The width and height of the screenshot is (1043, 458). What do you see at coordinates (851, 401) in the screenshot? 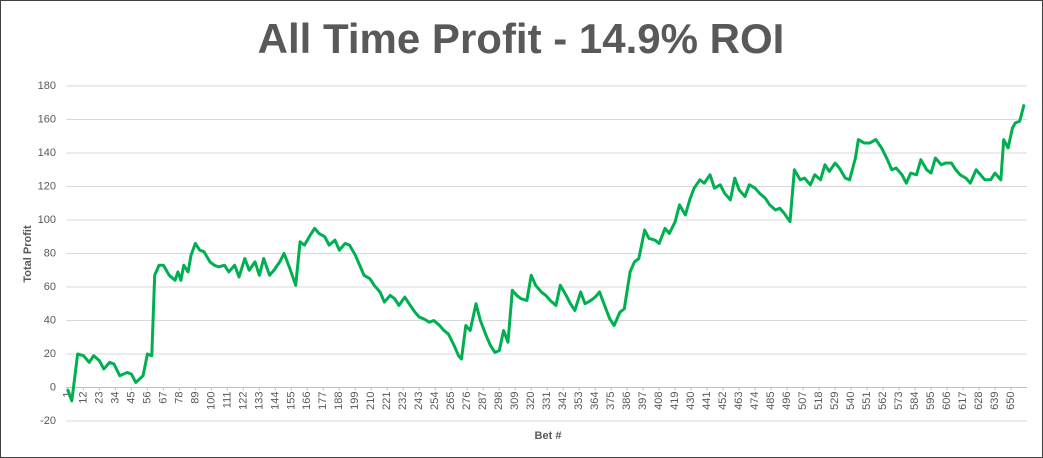
I see `x-tick-label: 540` at bounding box center [851, 401].